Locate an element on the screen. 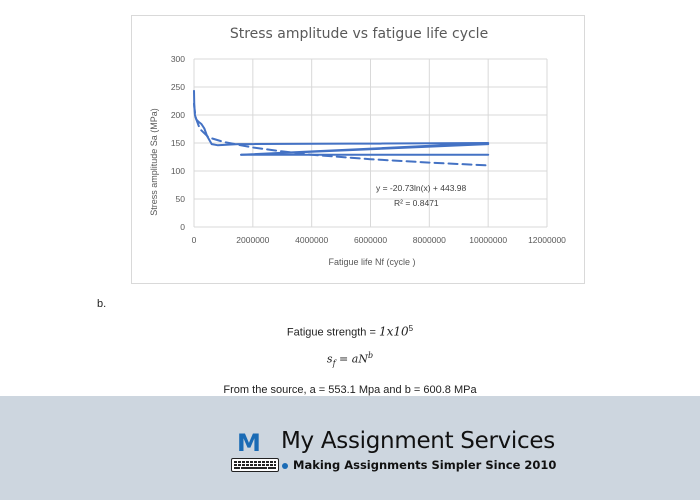  trendline-equation: y = -20.73ln(x) + 443.98 is located at coordinates (421, 188).